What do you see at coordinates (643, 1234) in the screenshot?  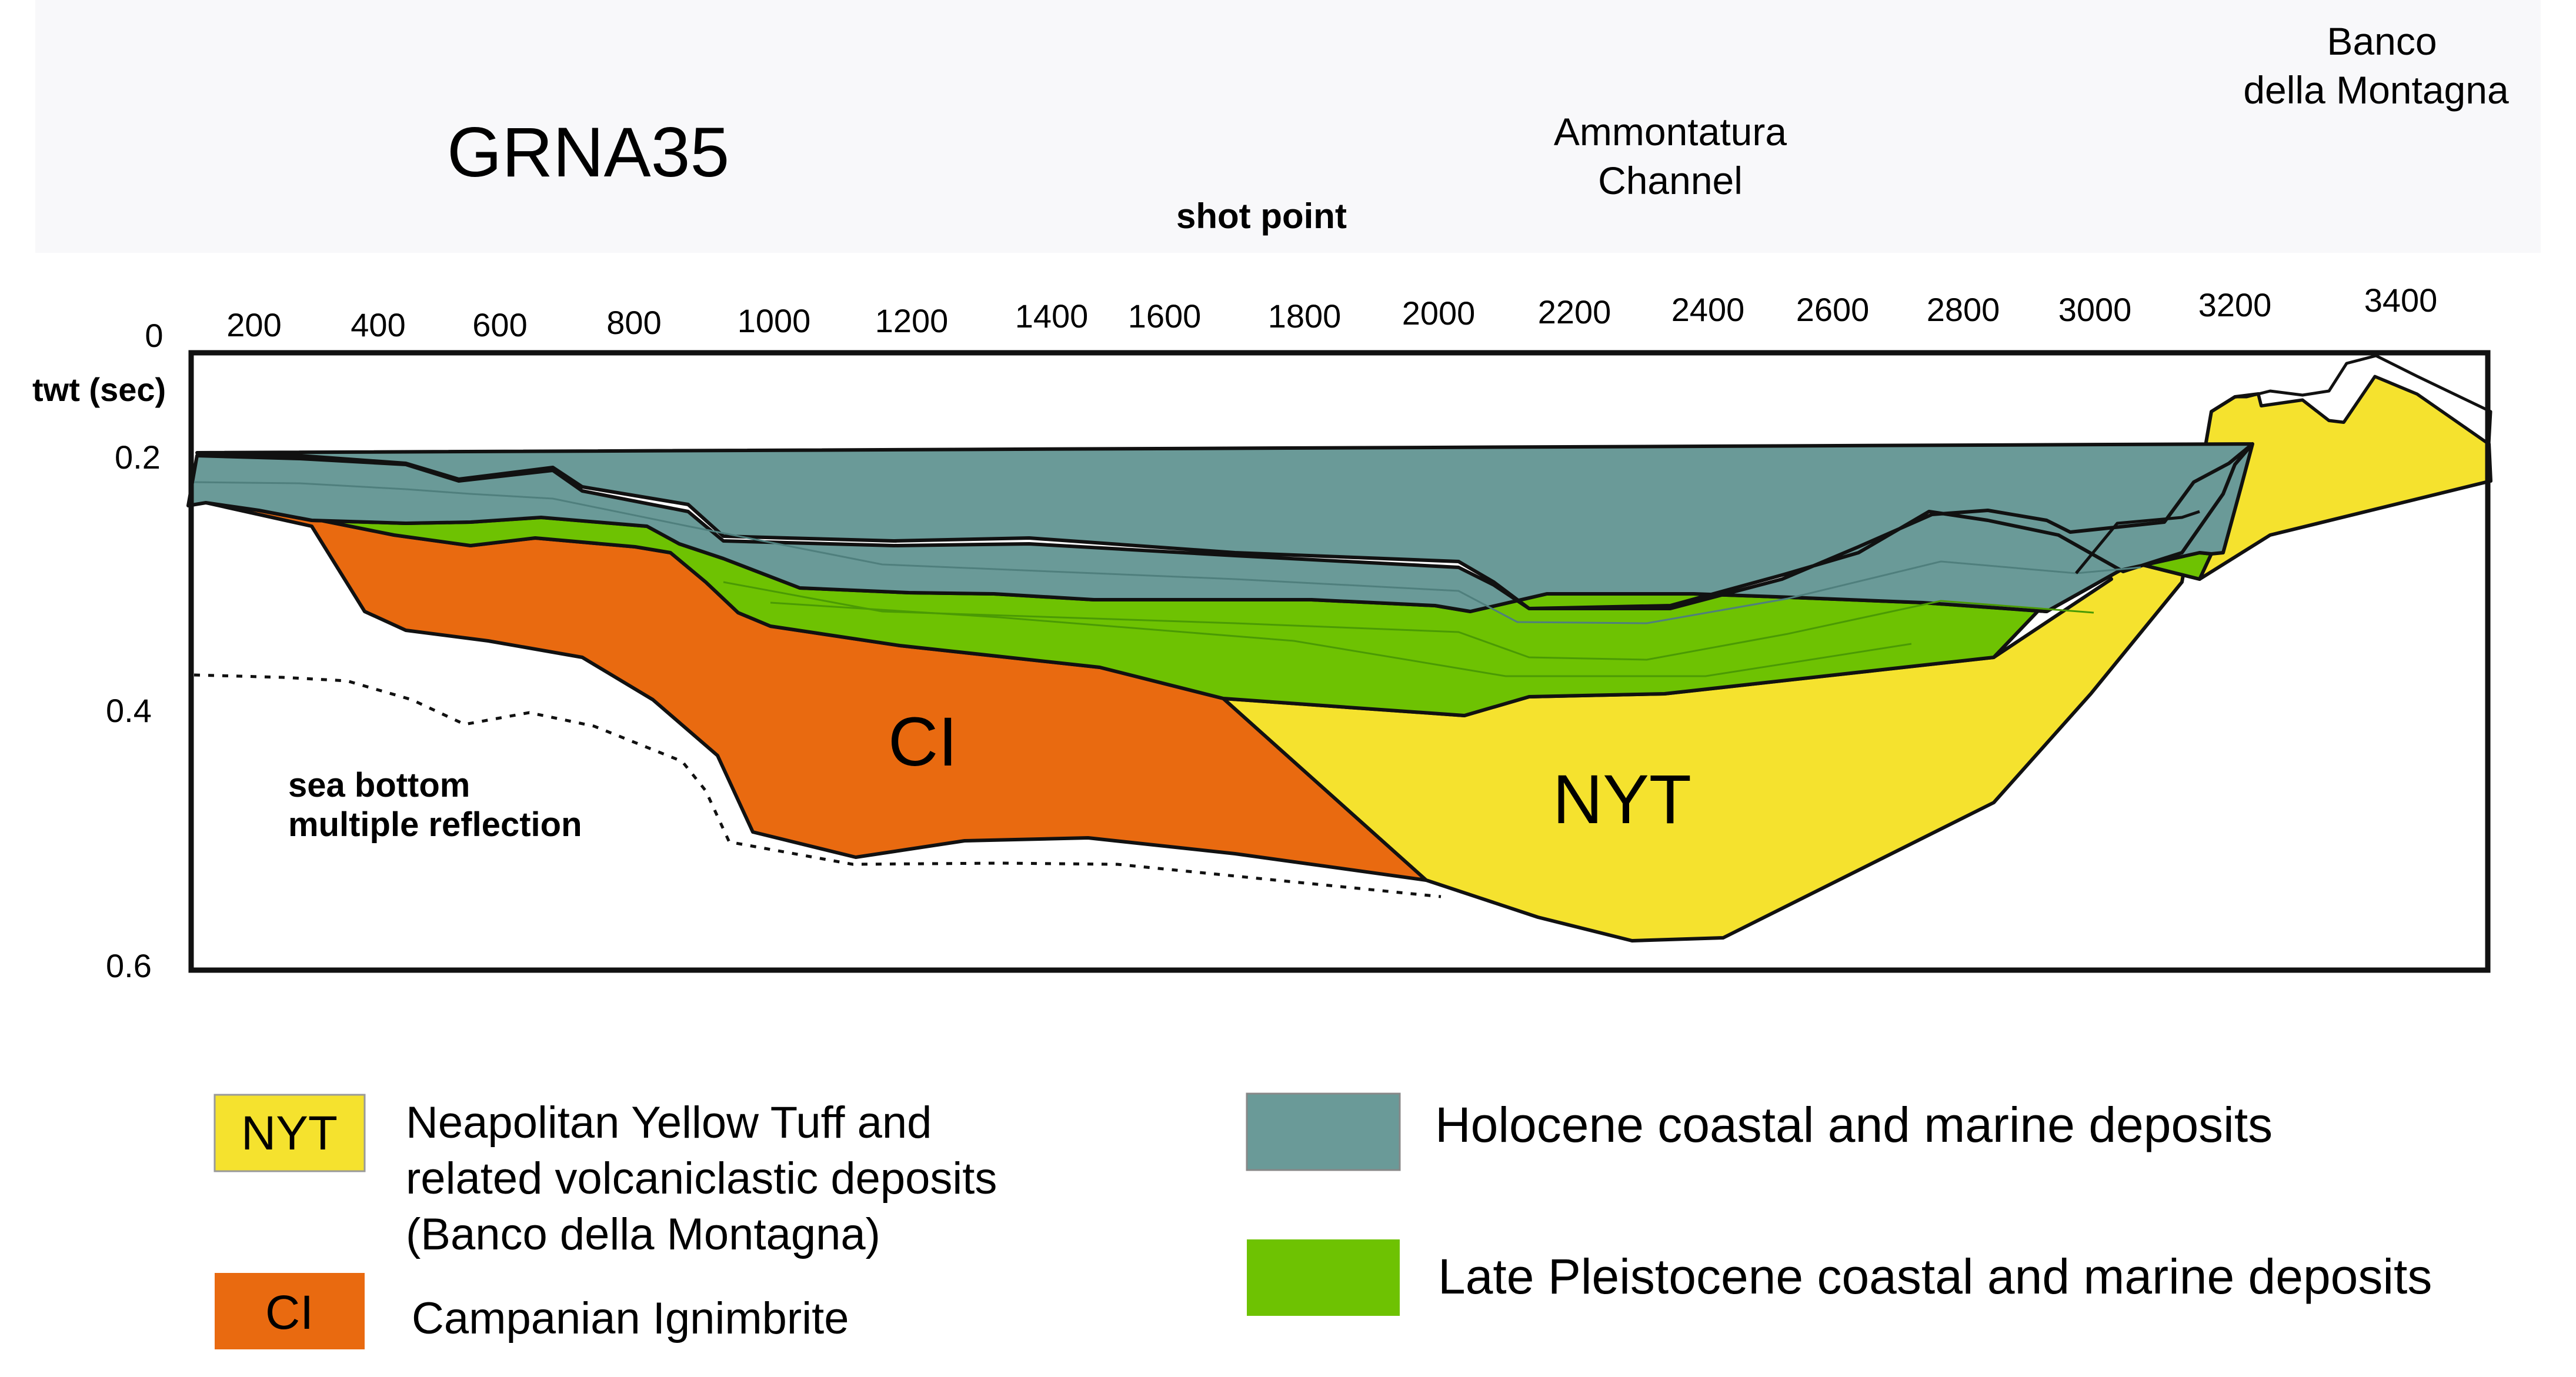 I see `legend-nyt-text-3: (Banco della Montagna)` at bounding box center [643, 1234].